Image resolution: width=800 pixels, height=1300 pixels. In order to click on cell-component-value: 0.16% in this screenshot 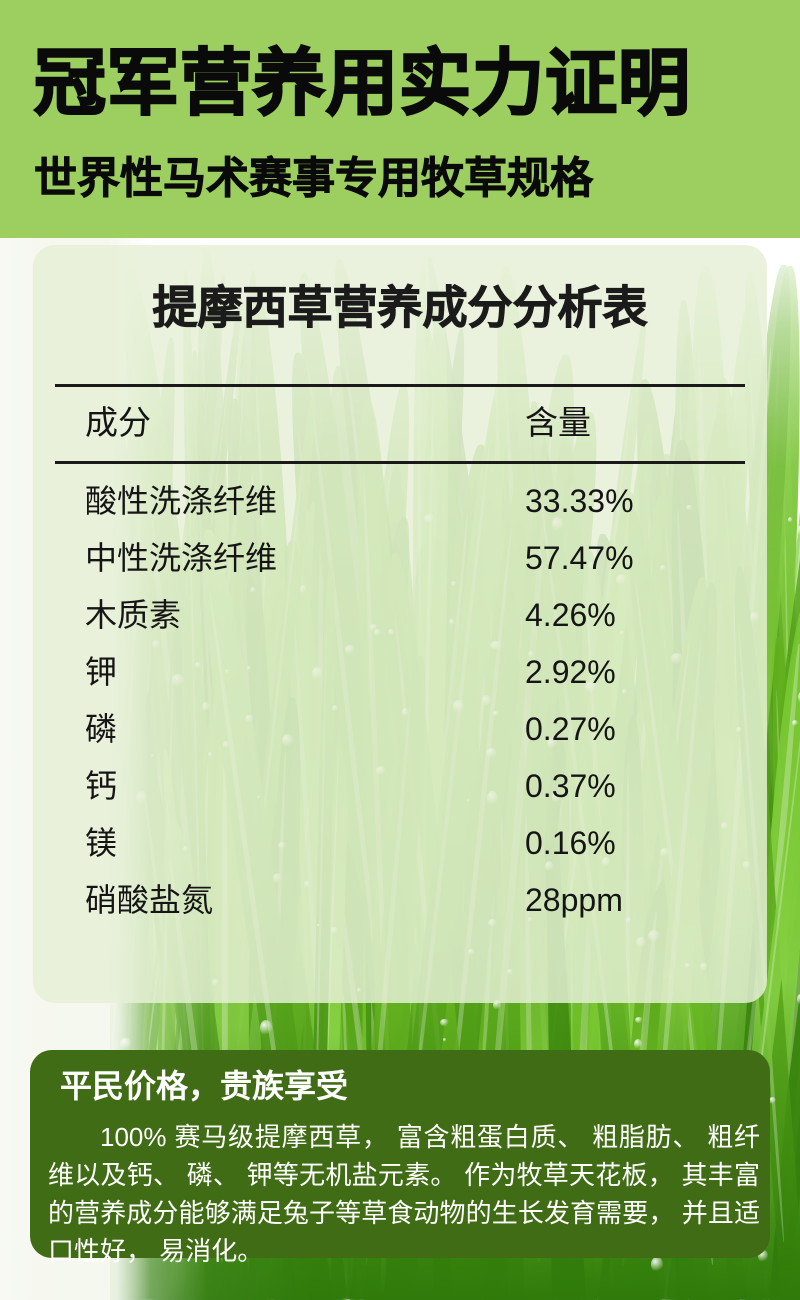, I will do `click(570, 843)`.